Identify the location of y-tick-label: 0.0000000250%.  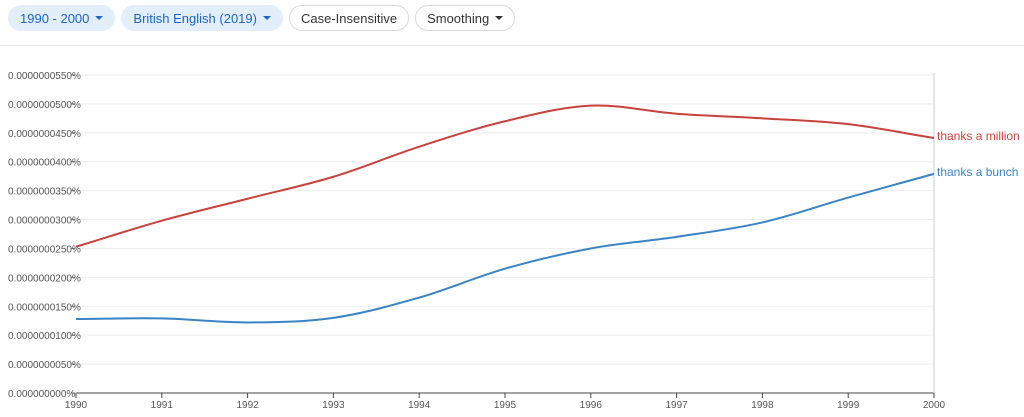
(44, 249).